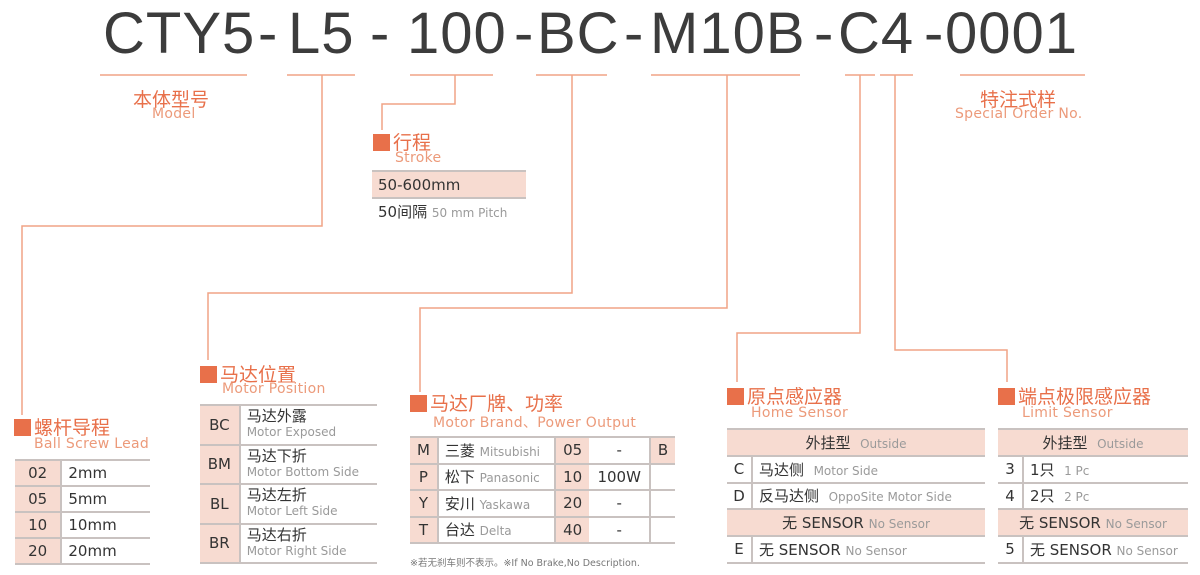 The height and width of the screenshot is (575, 1200). I want to click on table-row: 10 10mm, so click(82, 525).